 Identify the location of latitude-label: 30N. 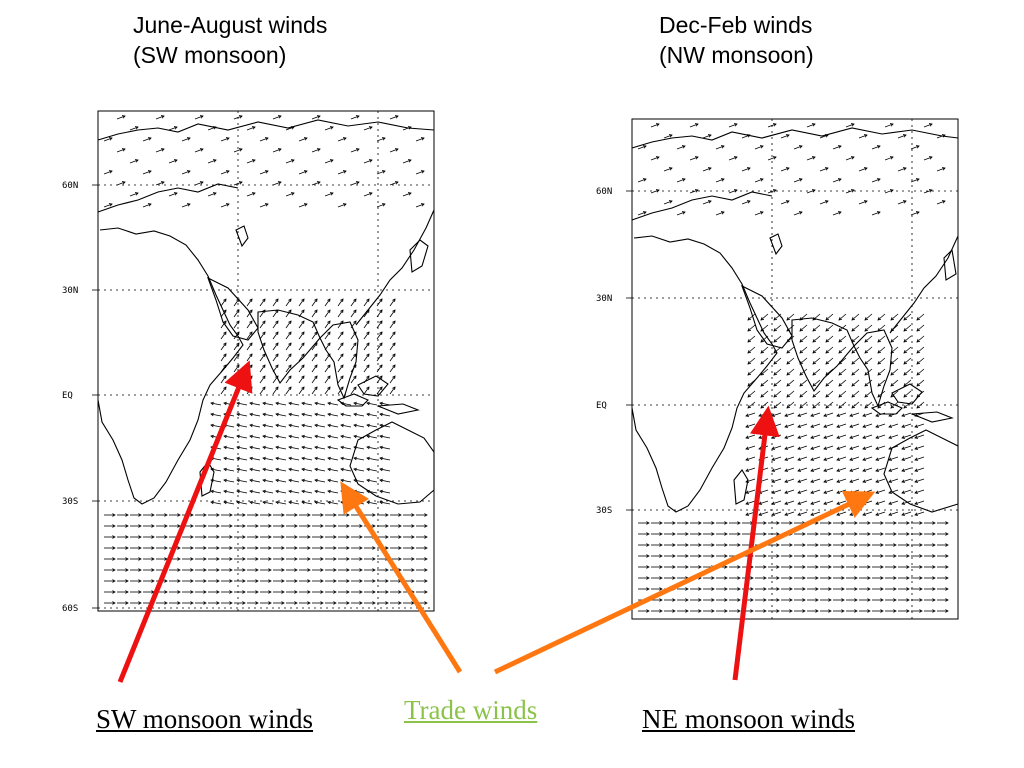
(604, 299).